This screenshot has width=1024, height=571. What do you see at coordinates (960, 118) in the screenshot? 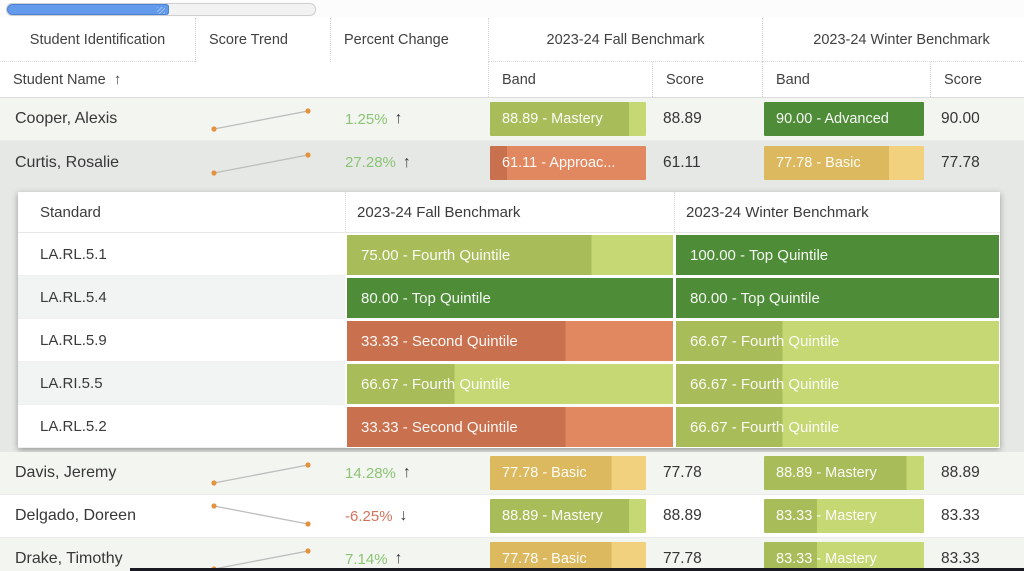
I see `winter-score: 90.00` at bounding box center [960, 118].